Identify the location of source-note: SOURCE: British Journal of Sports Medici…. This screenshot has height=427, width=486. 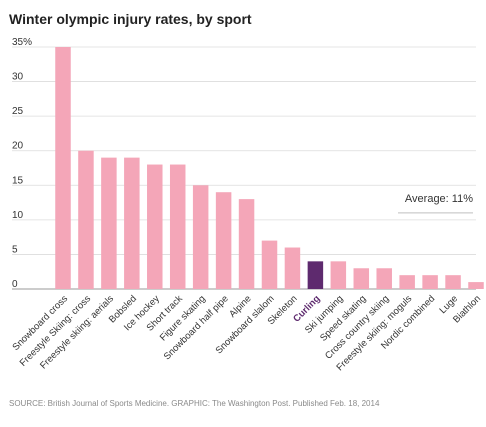
(194, 403).